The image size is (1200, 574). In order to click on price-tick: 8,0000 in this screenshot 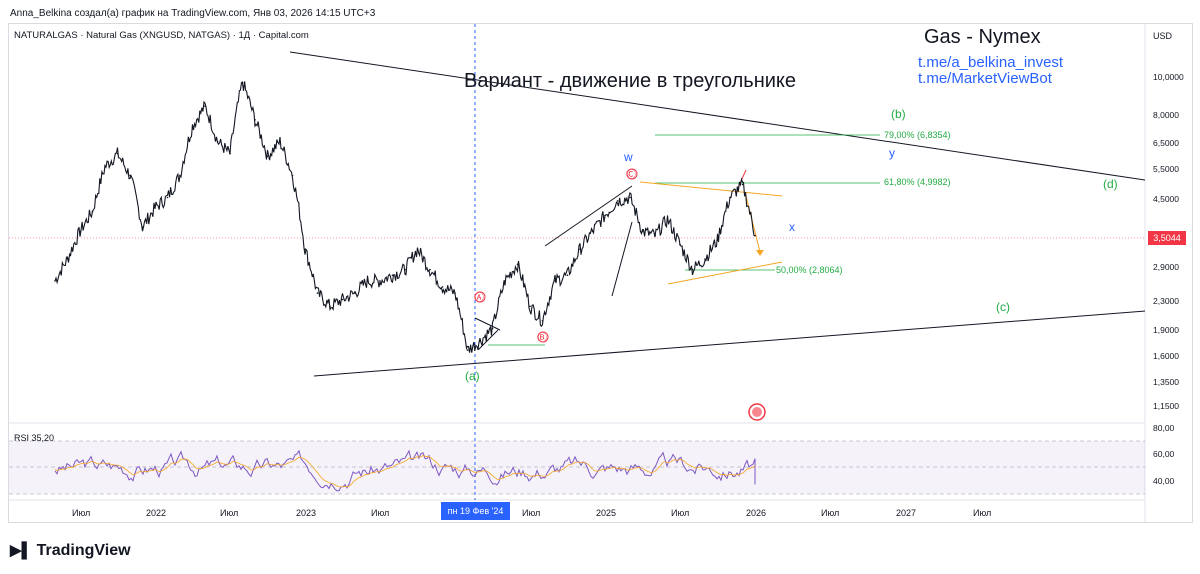, I will do `click(1166, 115)`.